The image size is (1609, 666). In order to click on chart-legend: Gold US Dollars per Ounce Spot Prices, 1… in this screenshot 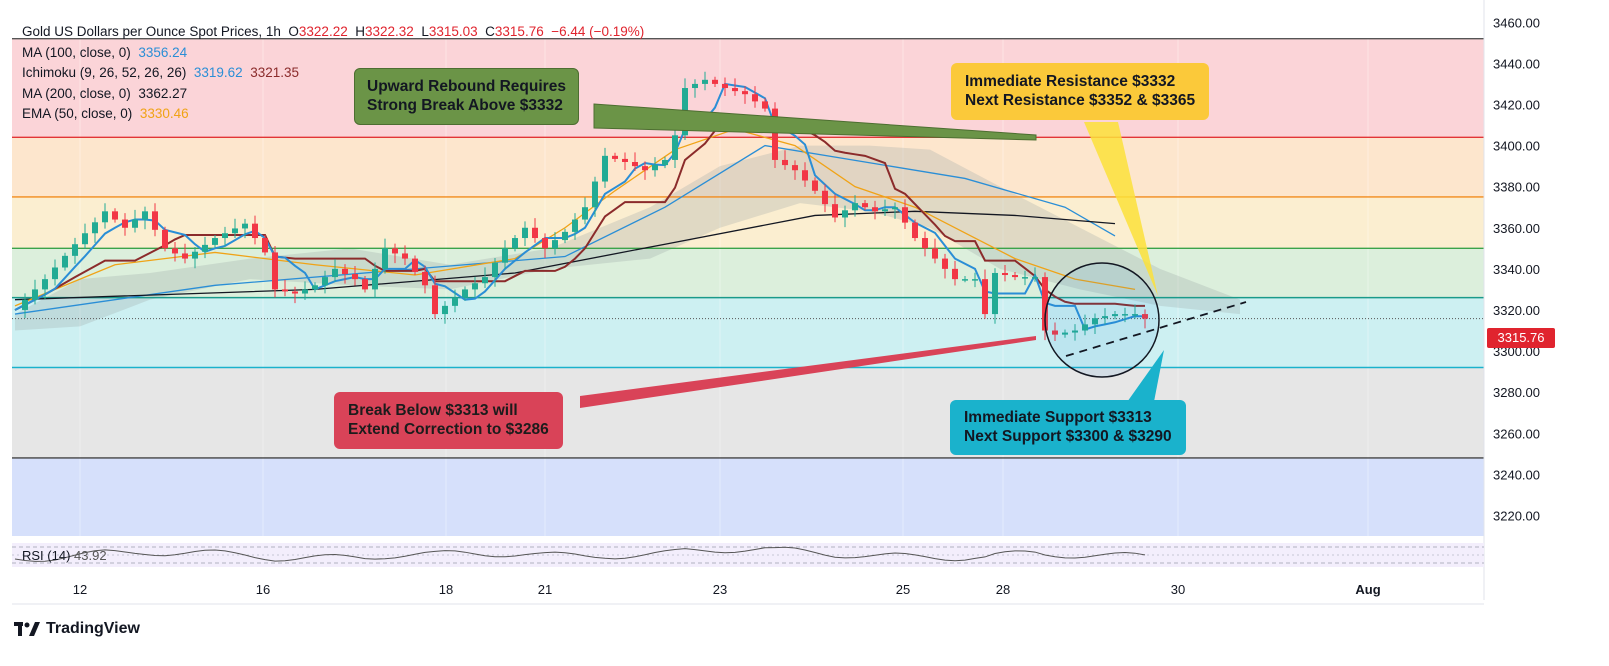, I will do `click(333, 73)`.